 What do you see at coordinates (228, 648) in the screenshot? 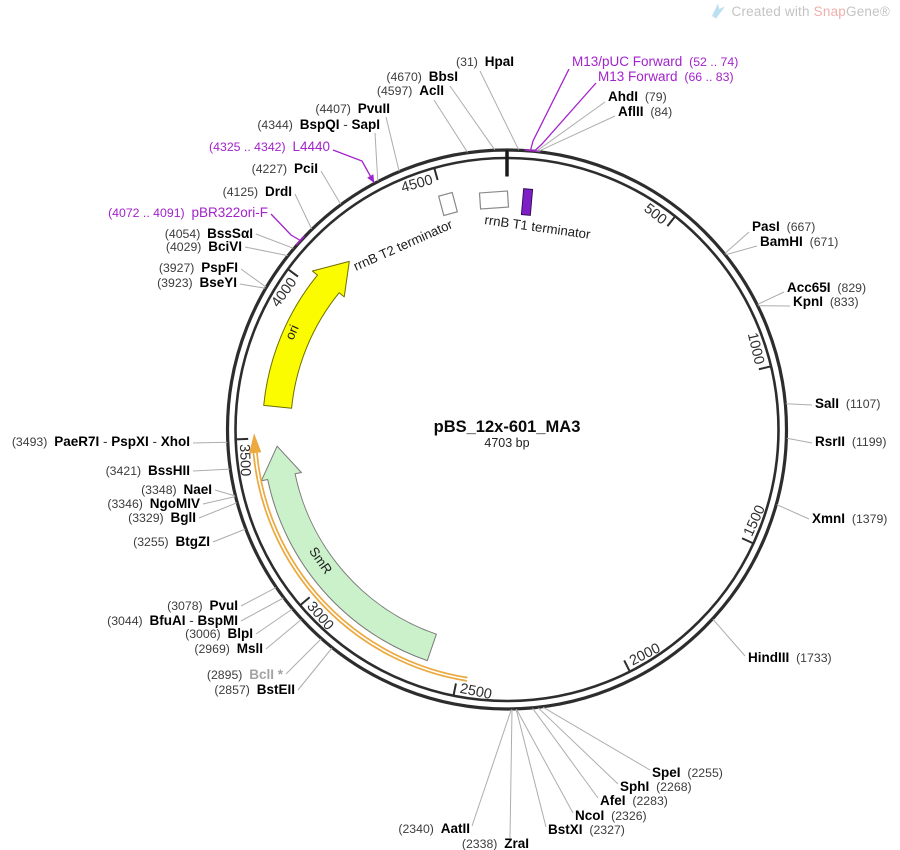
I see `site-label-mslI: (2969) MslI` at bounding box center [228, 648].